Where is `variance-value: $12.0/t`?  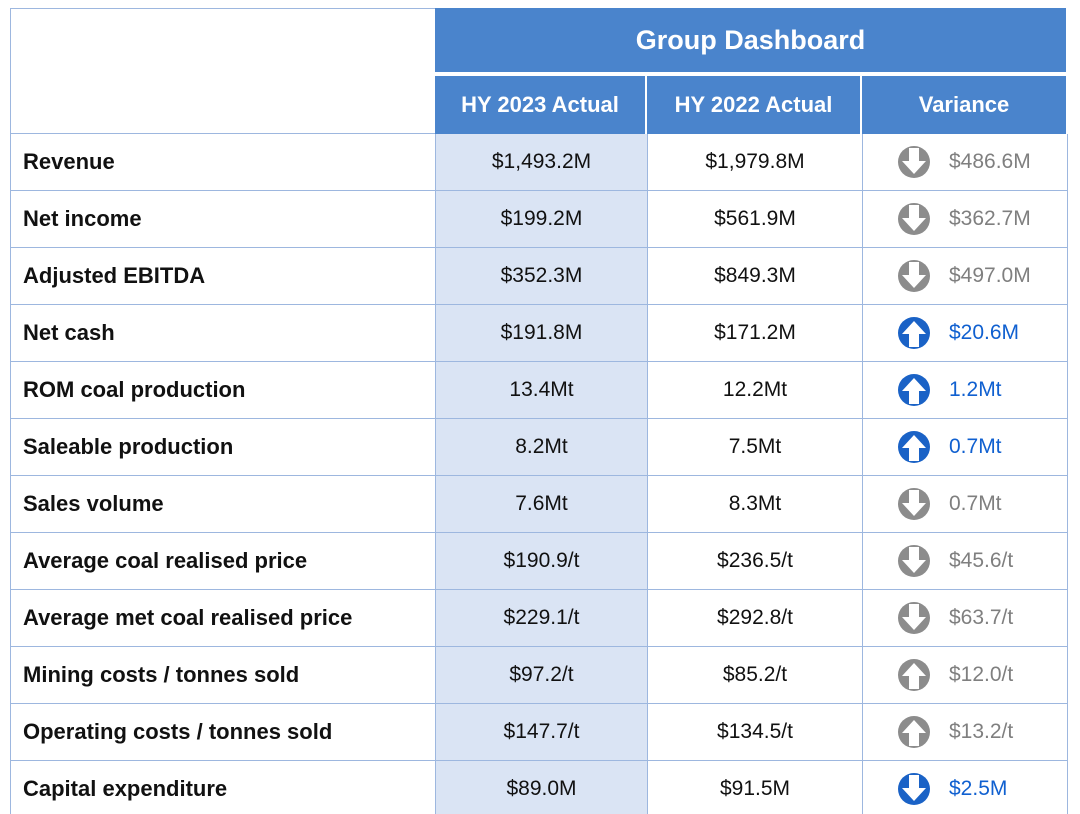 variance-value: $12.0/t is located at coordinates (981, 674).